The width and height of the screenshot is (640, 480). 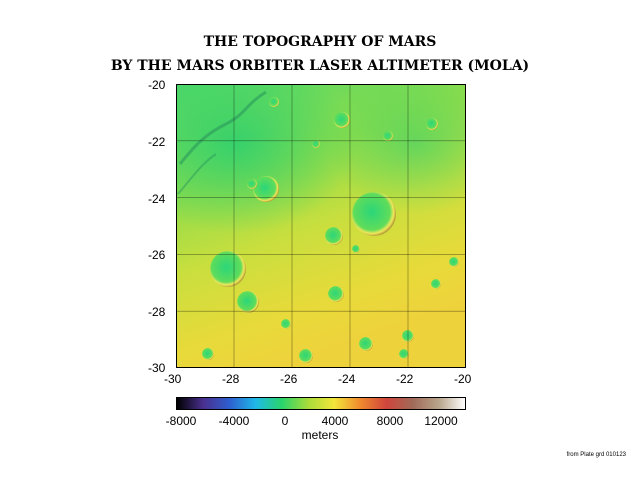 What do you see at coordinates (231, 379) in the screenshot?
I see `x-tick-label: -28` at bounding box center [231, 379].